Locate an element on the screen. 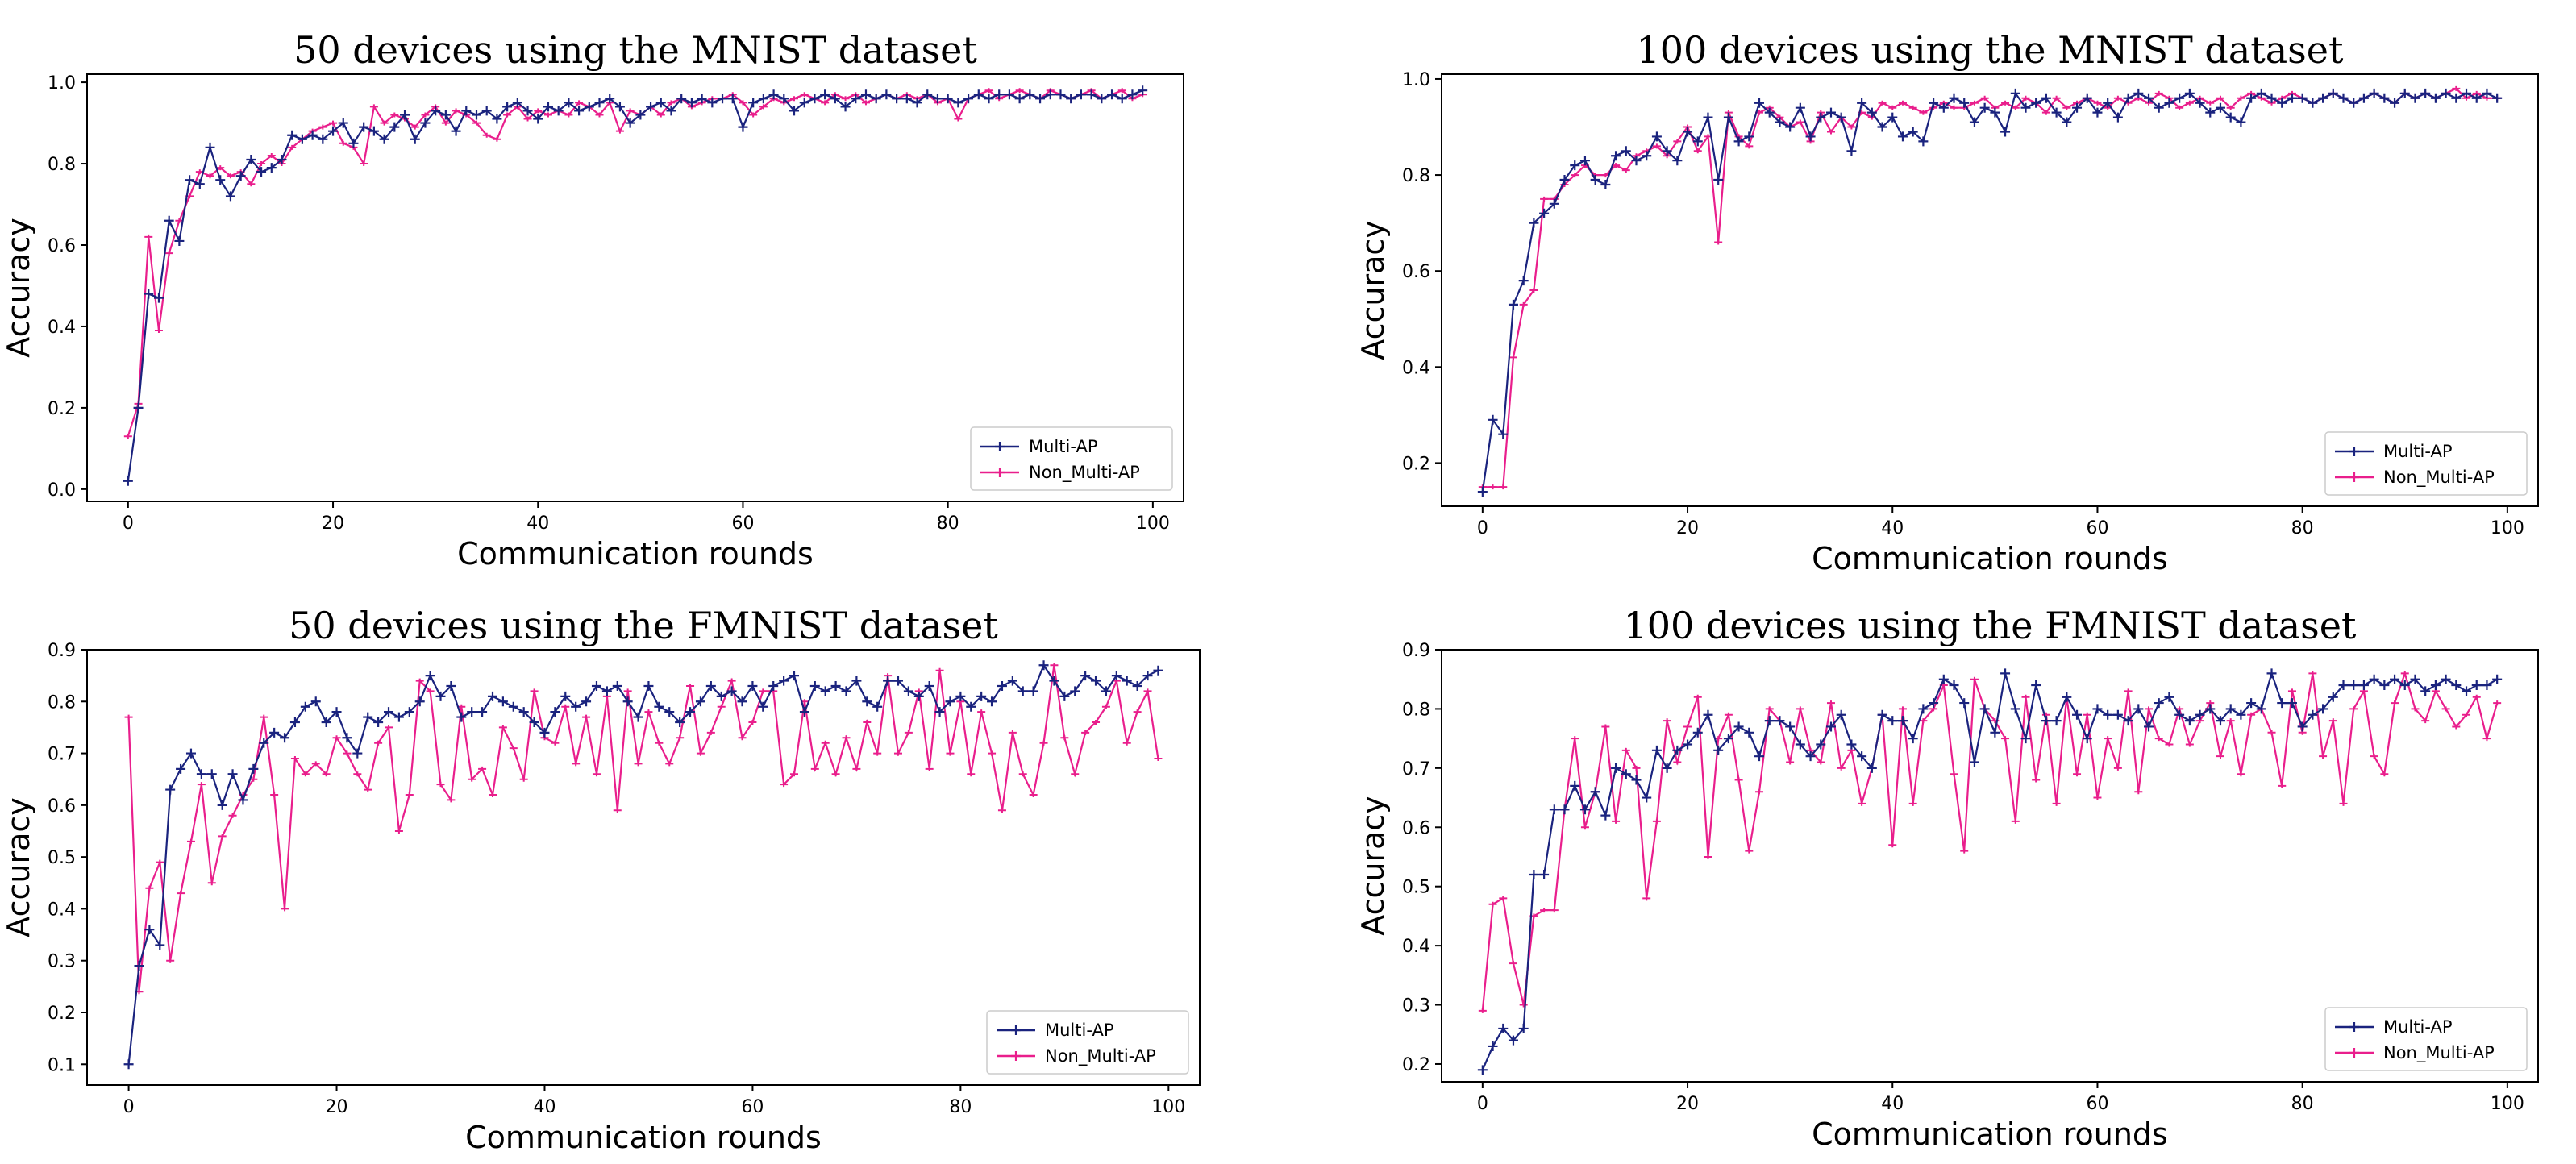  x-tick-label: 80 is located at coordinates (2303, 1104).